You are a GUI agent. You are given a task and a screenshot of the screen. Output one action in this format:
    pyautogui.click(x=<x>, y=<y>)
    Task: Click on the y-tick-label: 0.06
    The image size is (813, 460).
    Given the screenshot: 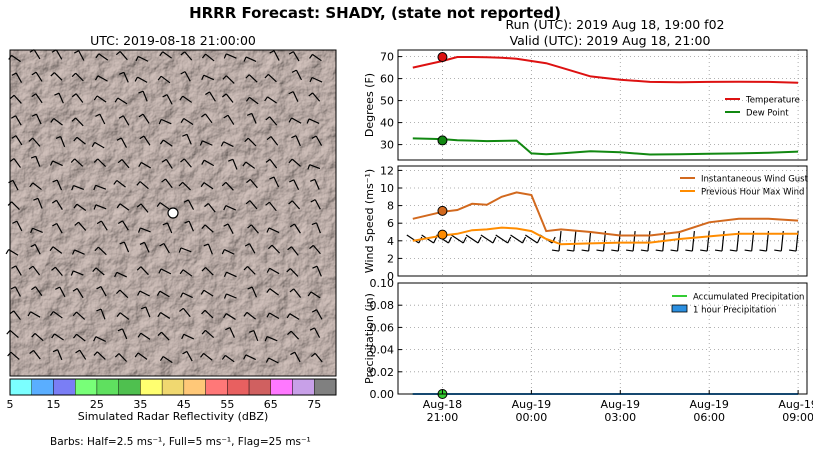 What is the action you would take?
    pyautogui.click(x=382, y=327)
    